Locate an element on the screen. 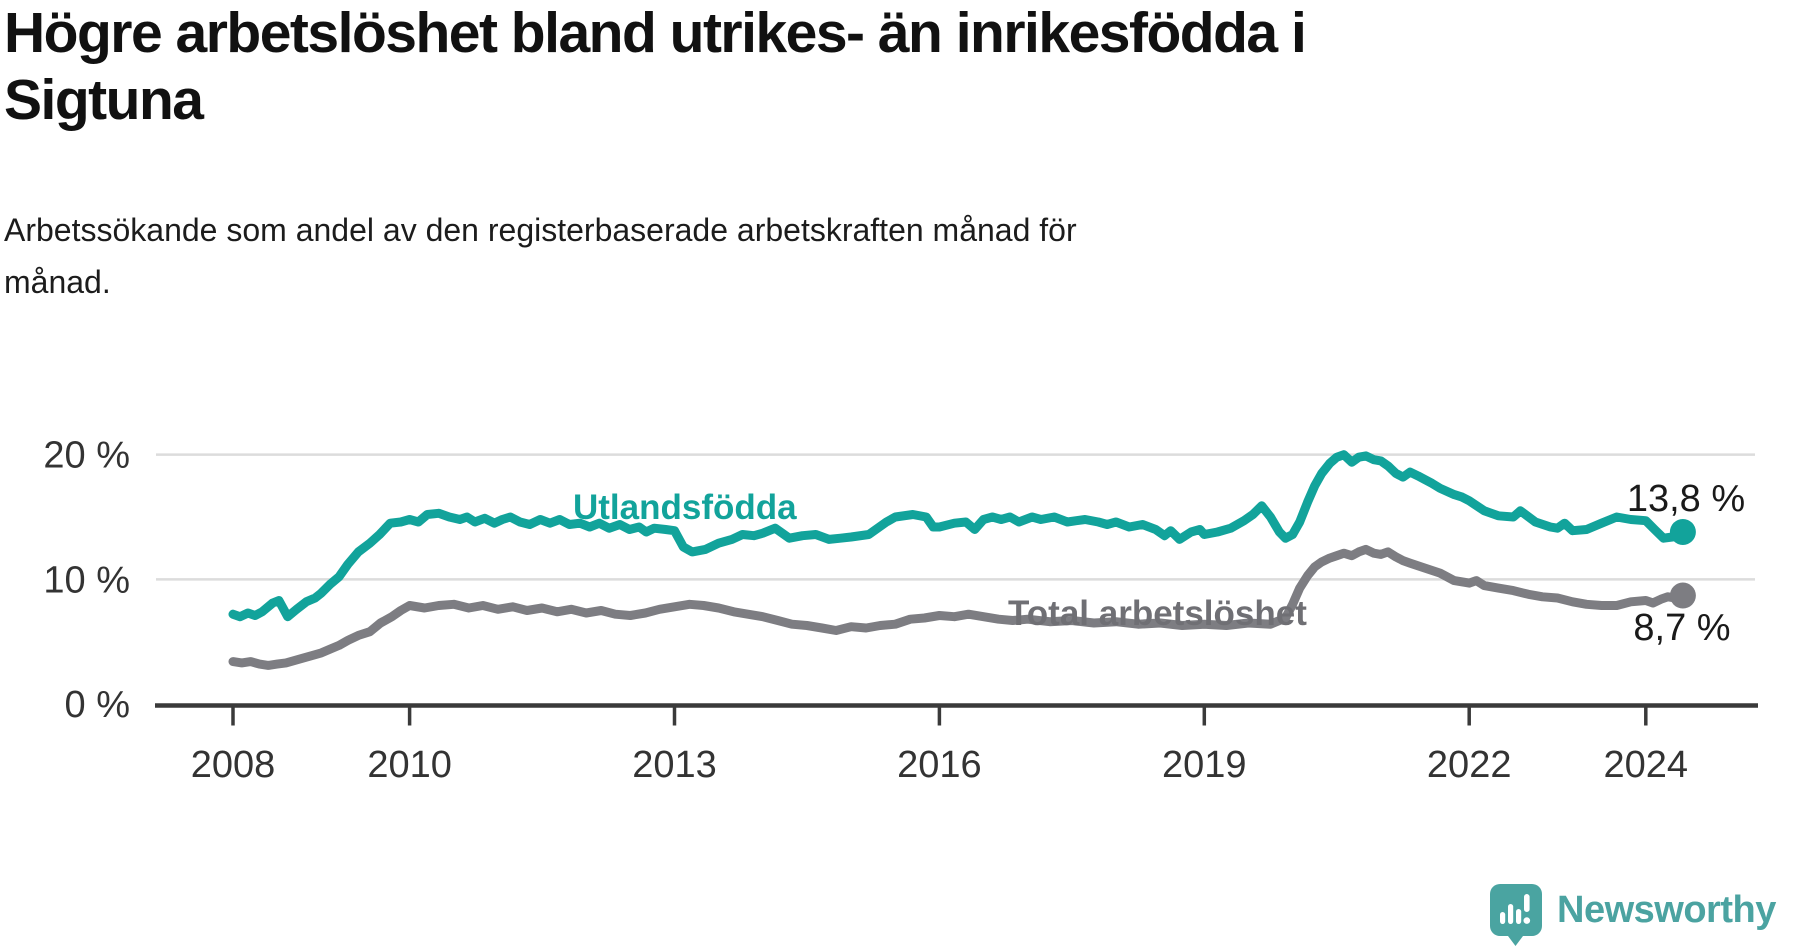 This screenshot has height=948, width=1800. y-axis-label-0: 0 % is located at coordinates (97, 705).